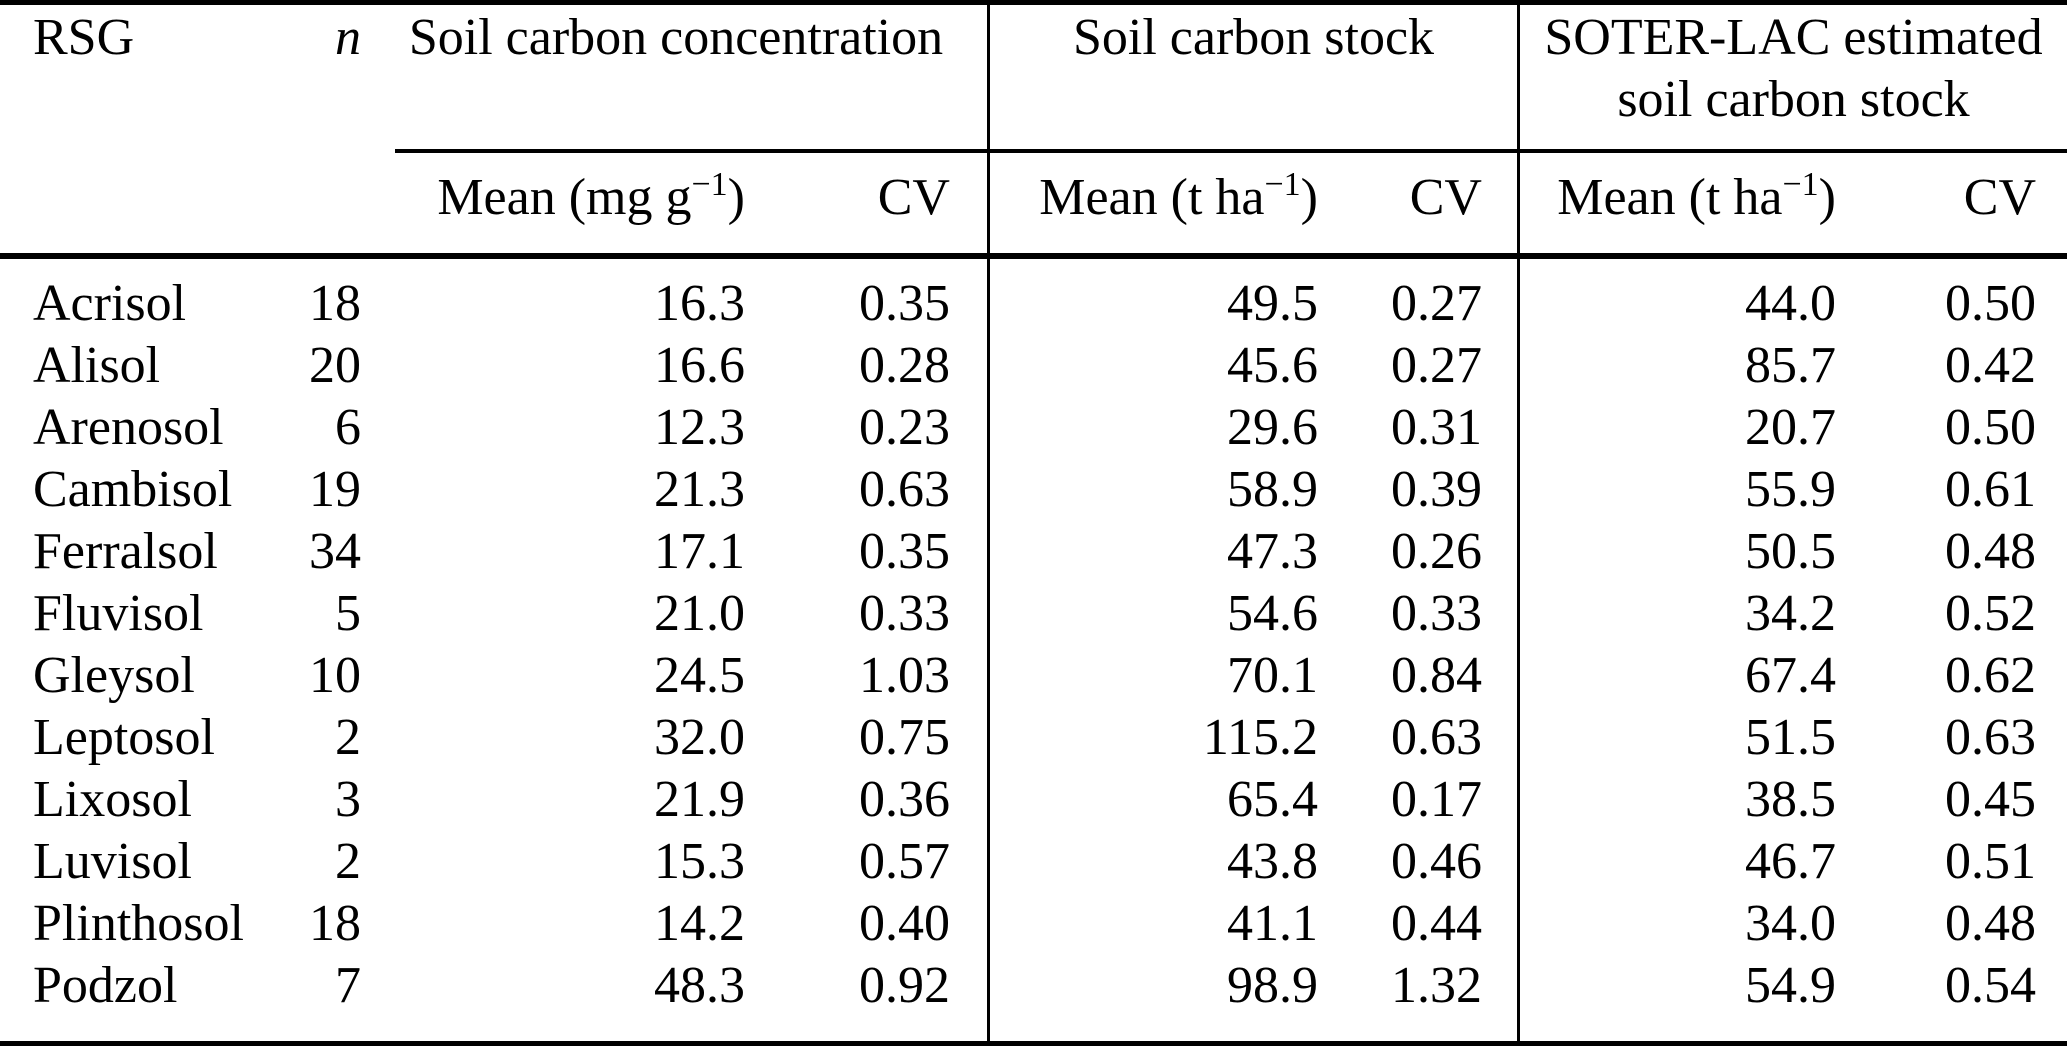  What do you see at coordinates (699, 737) in the screenshot?
I see `cell-conc-mean: 32.0` at bounding box center [699, 737].